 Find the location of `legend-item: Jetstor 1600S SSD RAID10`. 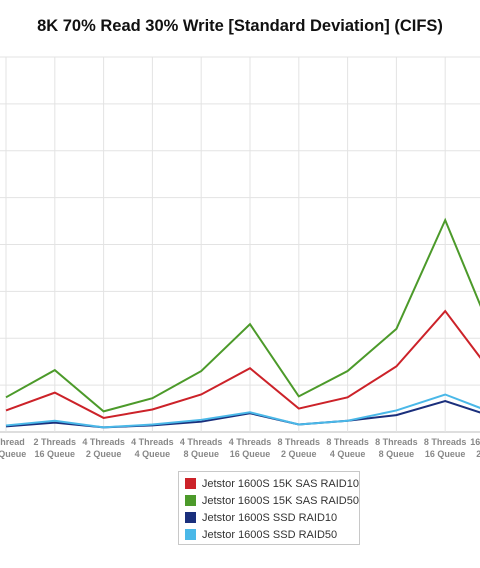

legend-item: Jetstor 1600S SSD RAID10 is located at coordinates (272, 517).